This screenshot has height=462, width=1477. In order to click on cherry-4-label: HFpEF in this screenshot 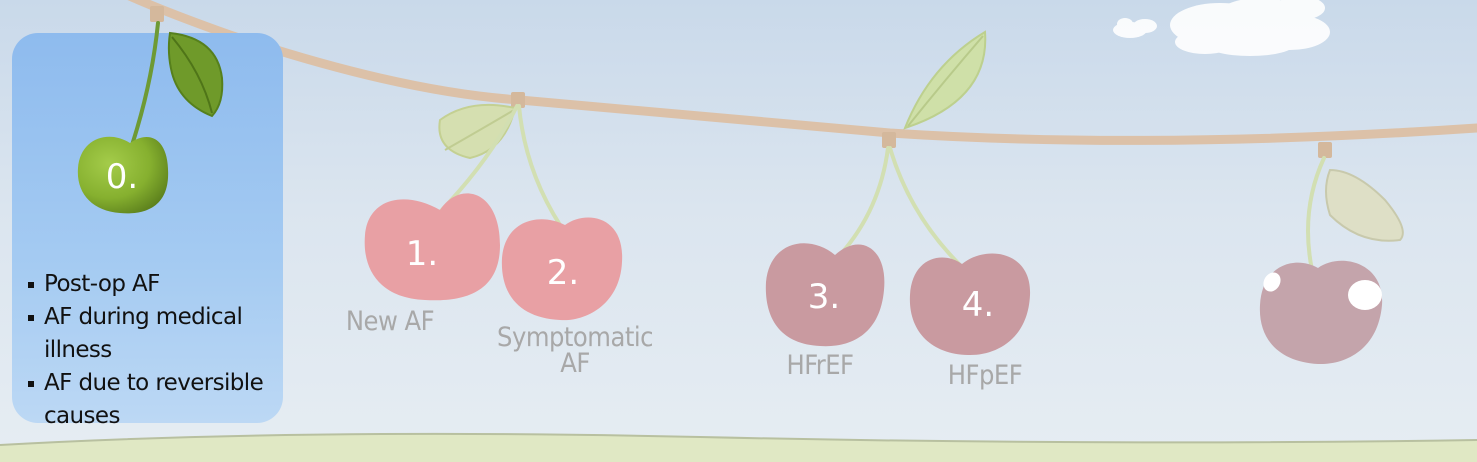, I will do `click(985, 375)`.